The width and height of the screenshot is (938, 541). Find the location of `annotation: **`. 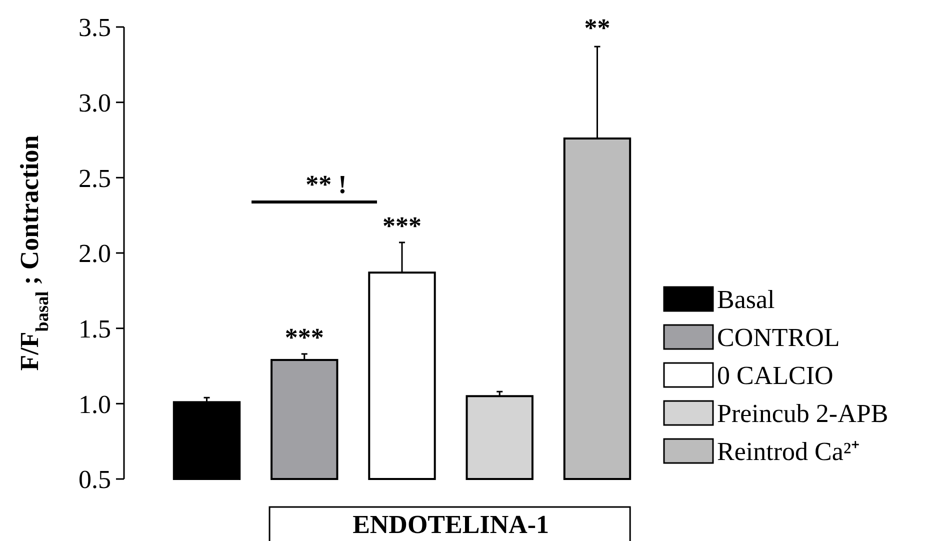

annotation: ** is located at coordinates (597, 28).